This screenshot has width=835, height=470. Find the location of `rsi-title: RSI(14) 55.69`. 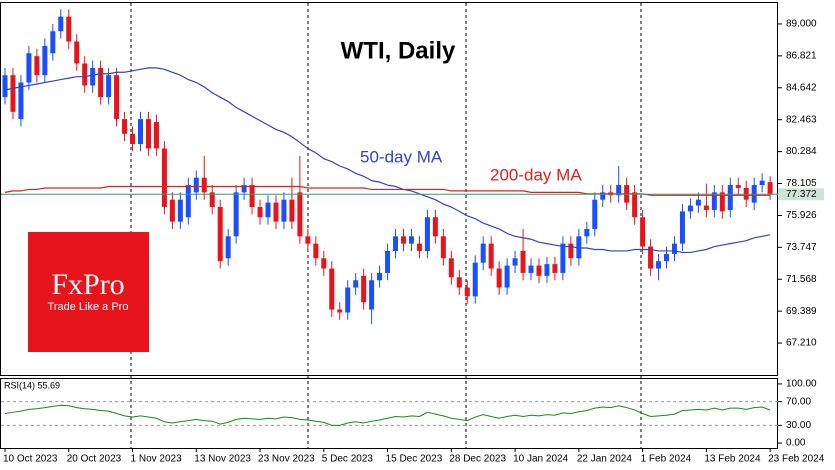

rsi-title: RSI(14) 55.69 is located at coordinates (32, 385).